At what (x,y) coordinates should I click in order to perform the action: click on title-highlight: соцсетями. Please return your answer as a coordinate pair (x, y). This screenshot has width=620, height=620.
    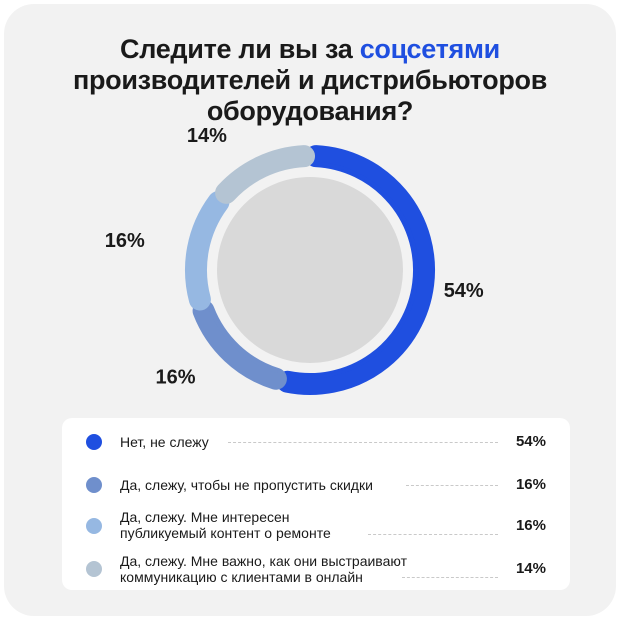
    Looking at the image, I should click on (430, 49).